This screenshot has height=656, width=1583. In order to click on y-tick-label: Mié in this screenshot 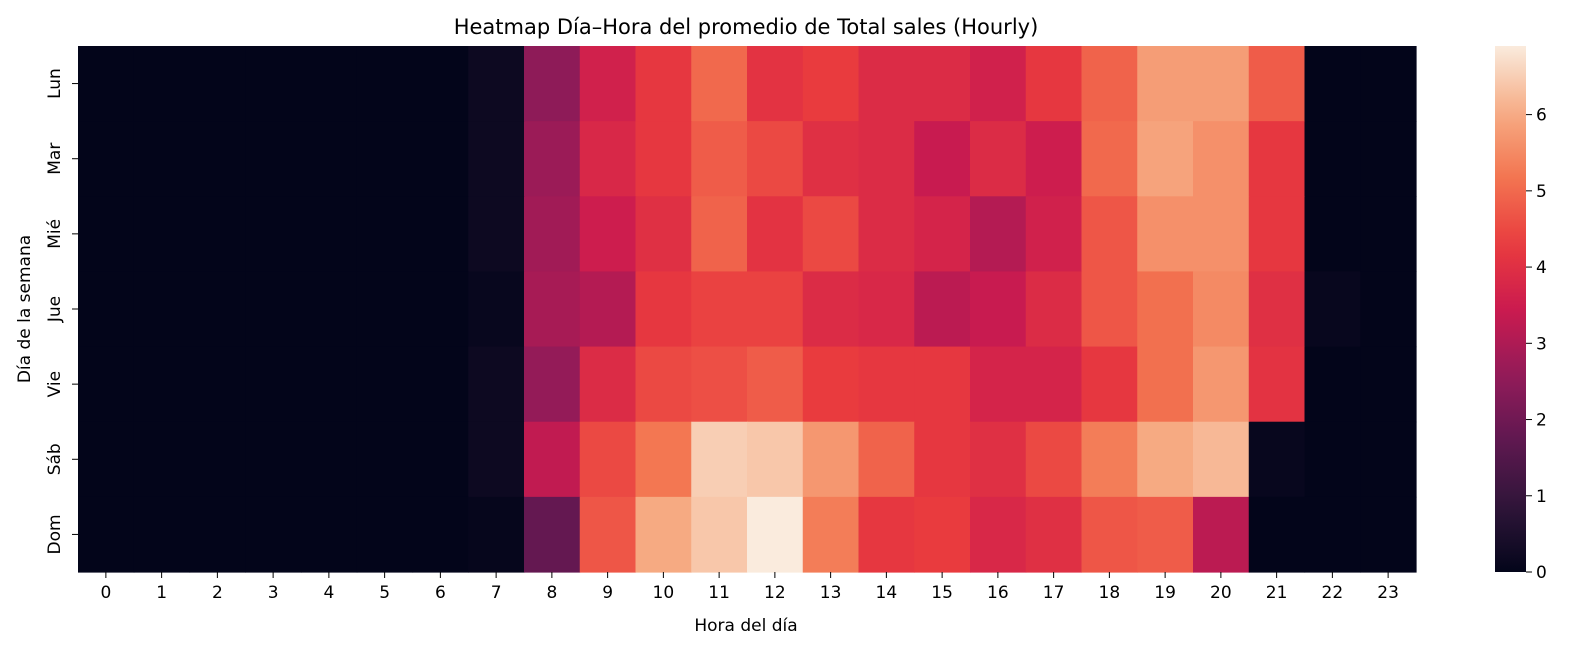, I will do `click(55, 234)`.